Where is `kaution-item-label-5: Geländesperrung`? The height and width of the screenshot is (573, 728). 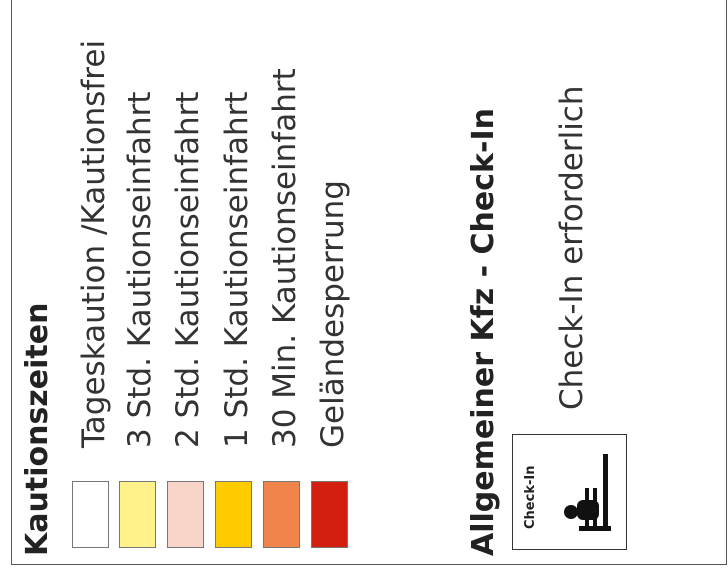 kaution-item-label-5: Geländesperrung is located at coordinates (333, 314).